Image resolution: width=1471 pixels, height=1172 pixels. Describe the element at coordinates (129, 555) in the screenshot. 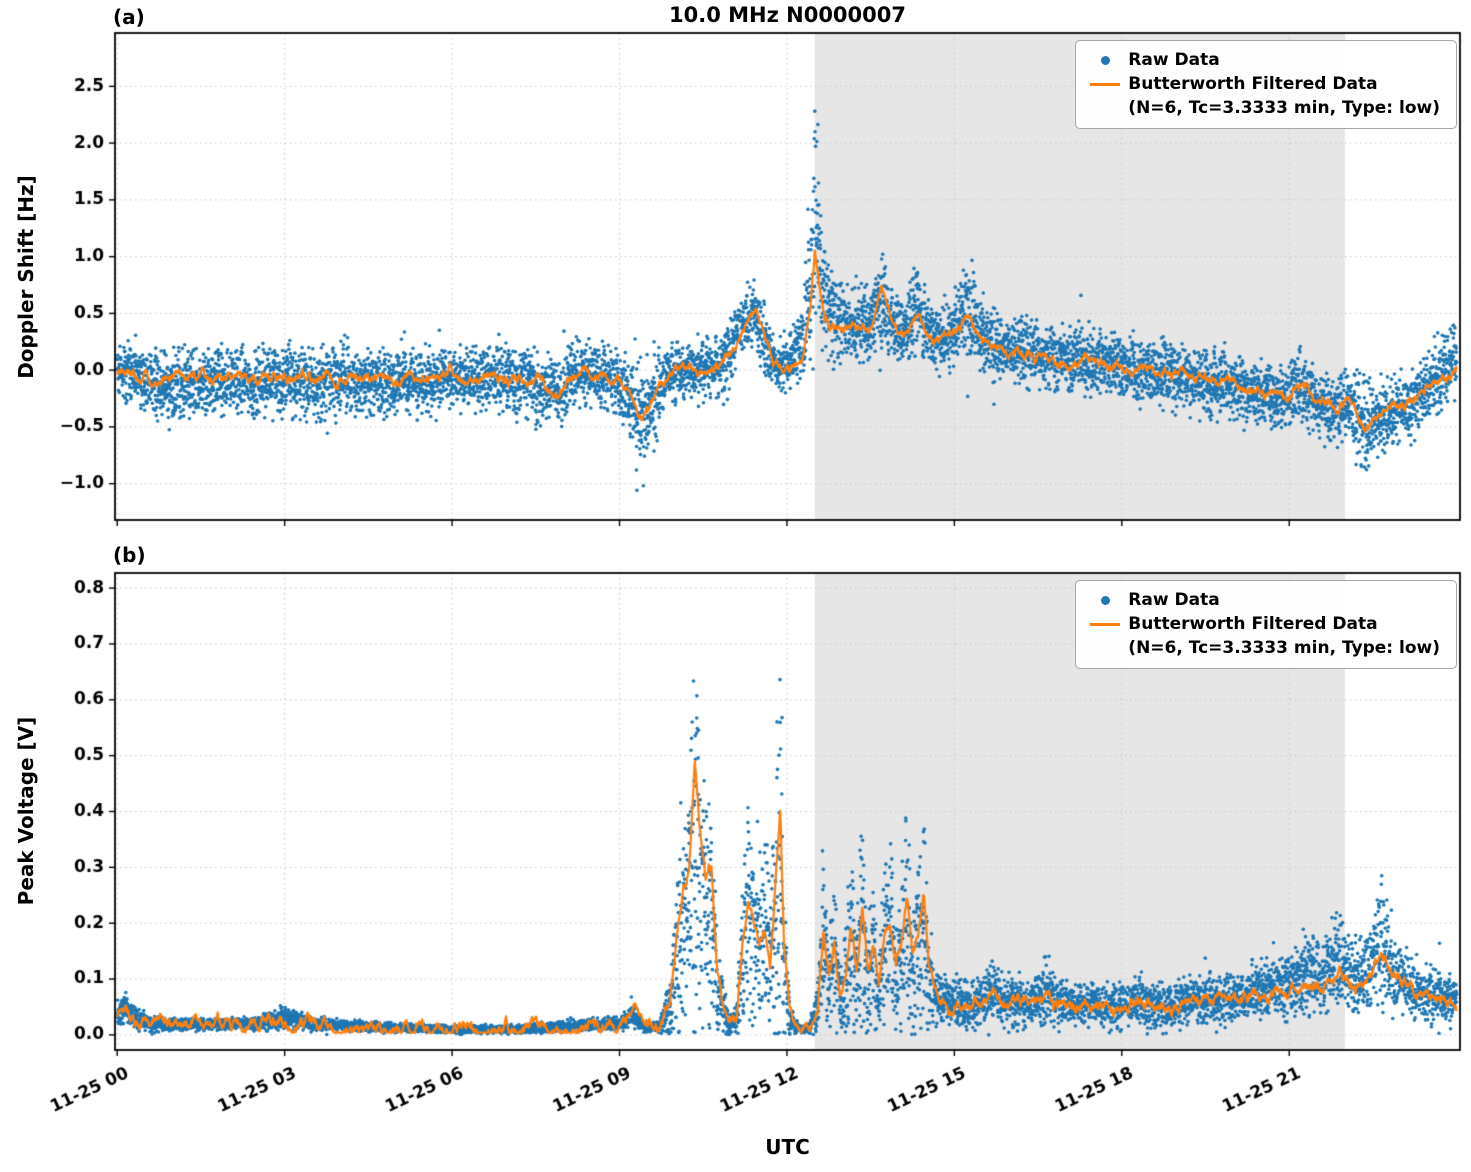

I see `panel-b-label: (b)` at that location.